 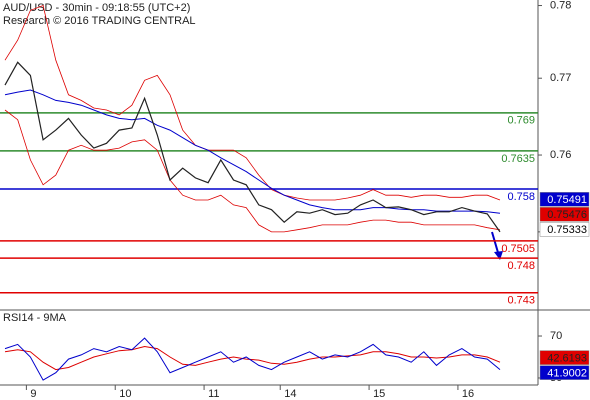 What do you see at coordinates (35, 318) in the screenshot?
I see `rsi-title: RSI14 - 9MA` at bounding box center [35, 318].